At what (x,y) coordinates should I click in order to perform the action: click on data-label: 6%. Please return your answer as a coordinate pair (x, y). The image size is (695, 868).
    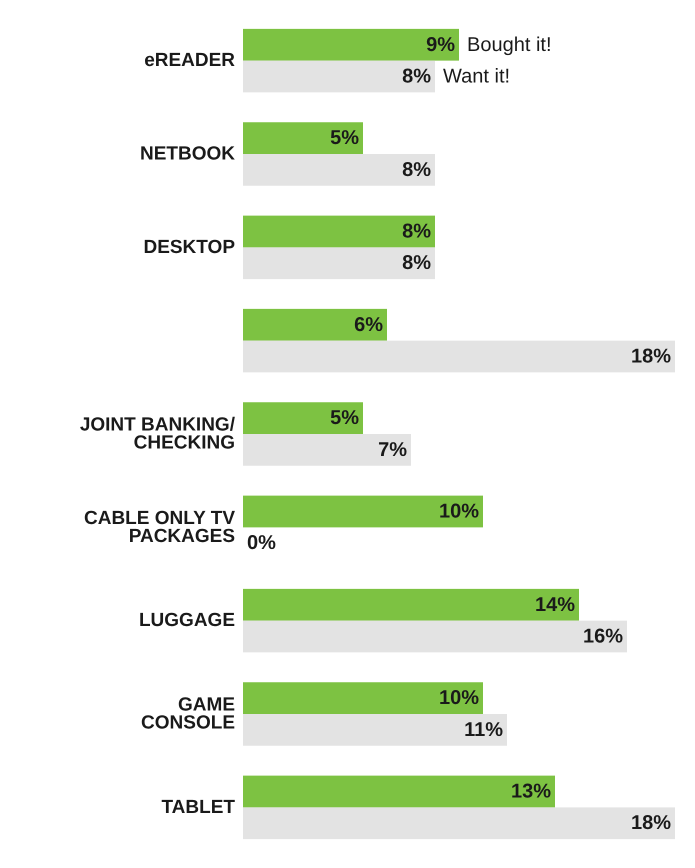
    Looking at the image, I should click on (369, 325).